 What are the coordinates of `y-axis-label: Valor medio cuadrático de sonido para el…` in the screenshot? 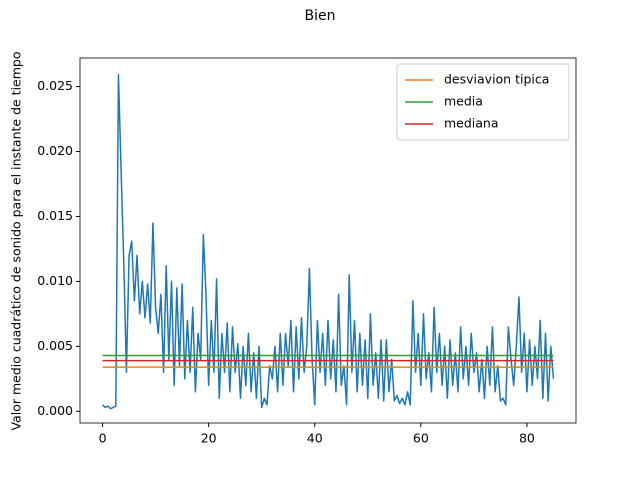 It's located at (16, 240).